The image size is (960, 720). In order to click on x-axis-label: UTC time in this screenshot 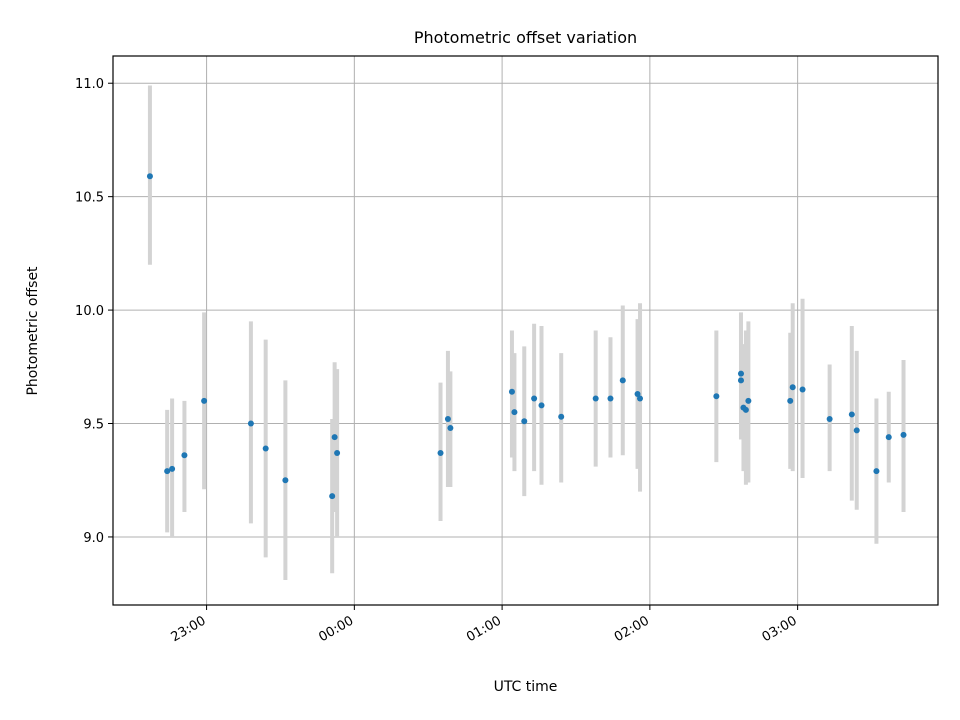, I will do `click(526, 687)`.